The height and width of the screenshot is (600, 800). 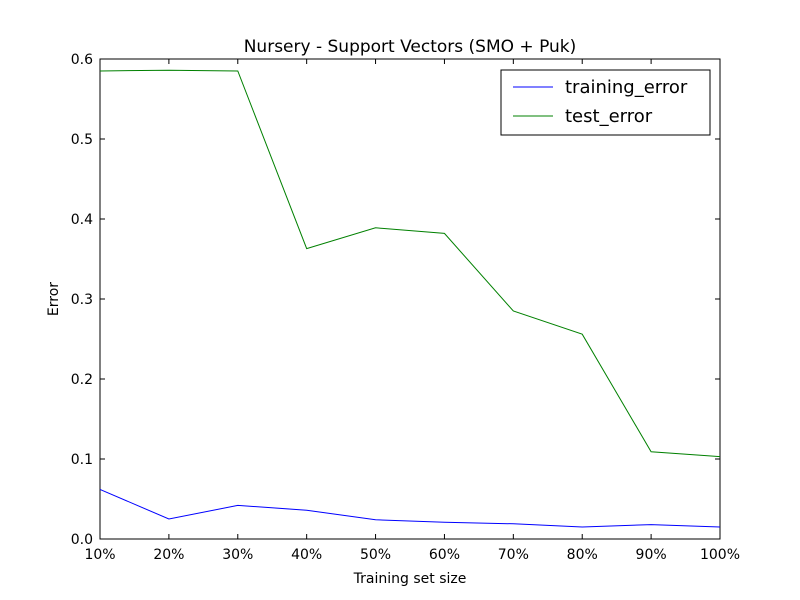 I want to click on legend: training_error test_error, so click(x=605, y=102).